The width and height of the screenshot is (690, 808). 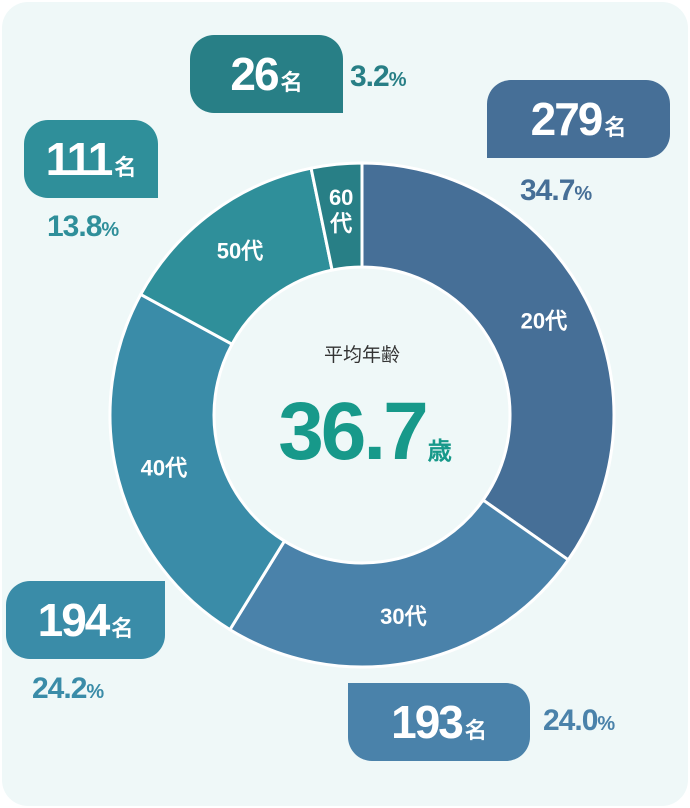 I want to click on callout-count-60s: 26 名, so click(x=266, y=74).